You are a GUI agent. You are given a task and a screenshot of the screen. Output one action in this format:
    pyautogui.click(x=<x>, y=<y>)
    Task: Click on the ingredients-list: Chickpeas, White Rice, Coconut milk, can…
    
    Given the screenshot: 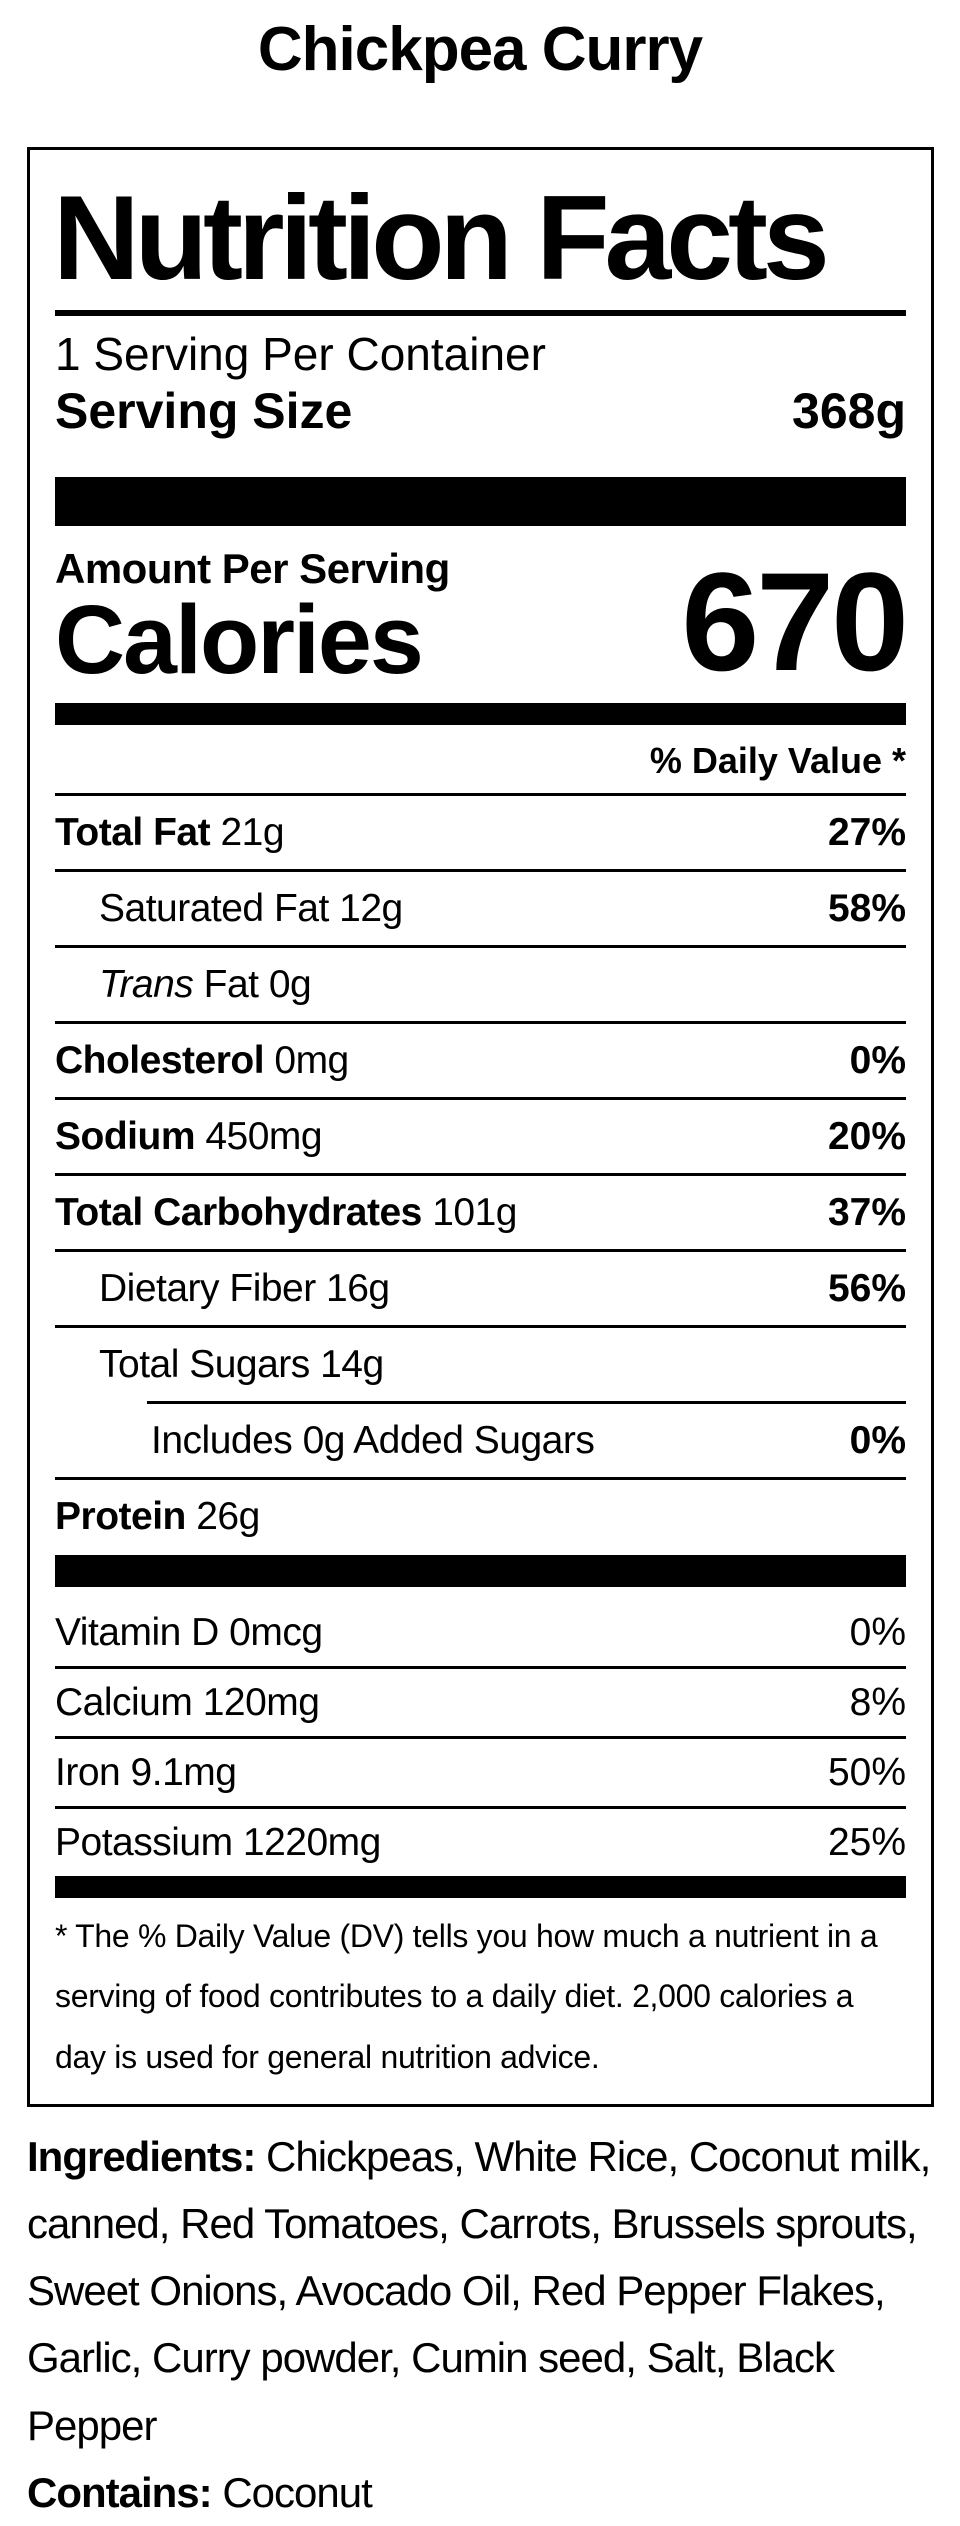 What is the action you would take?
    pyautogui.click(x=479, y=2290)
    